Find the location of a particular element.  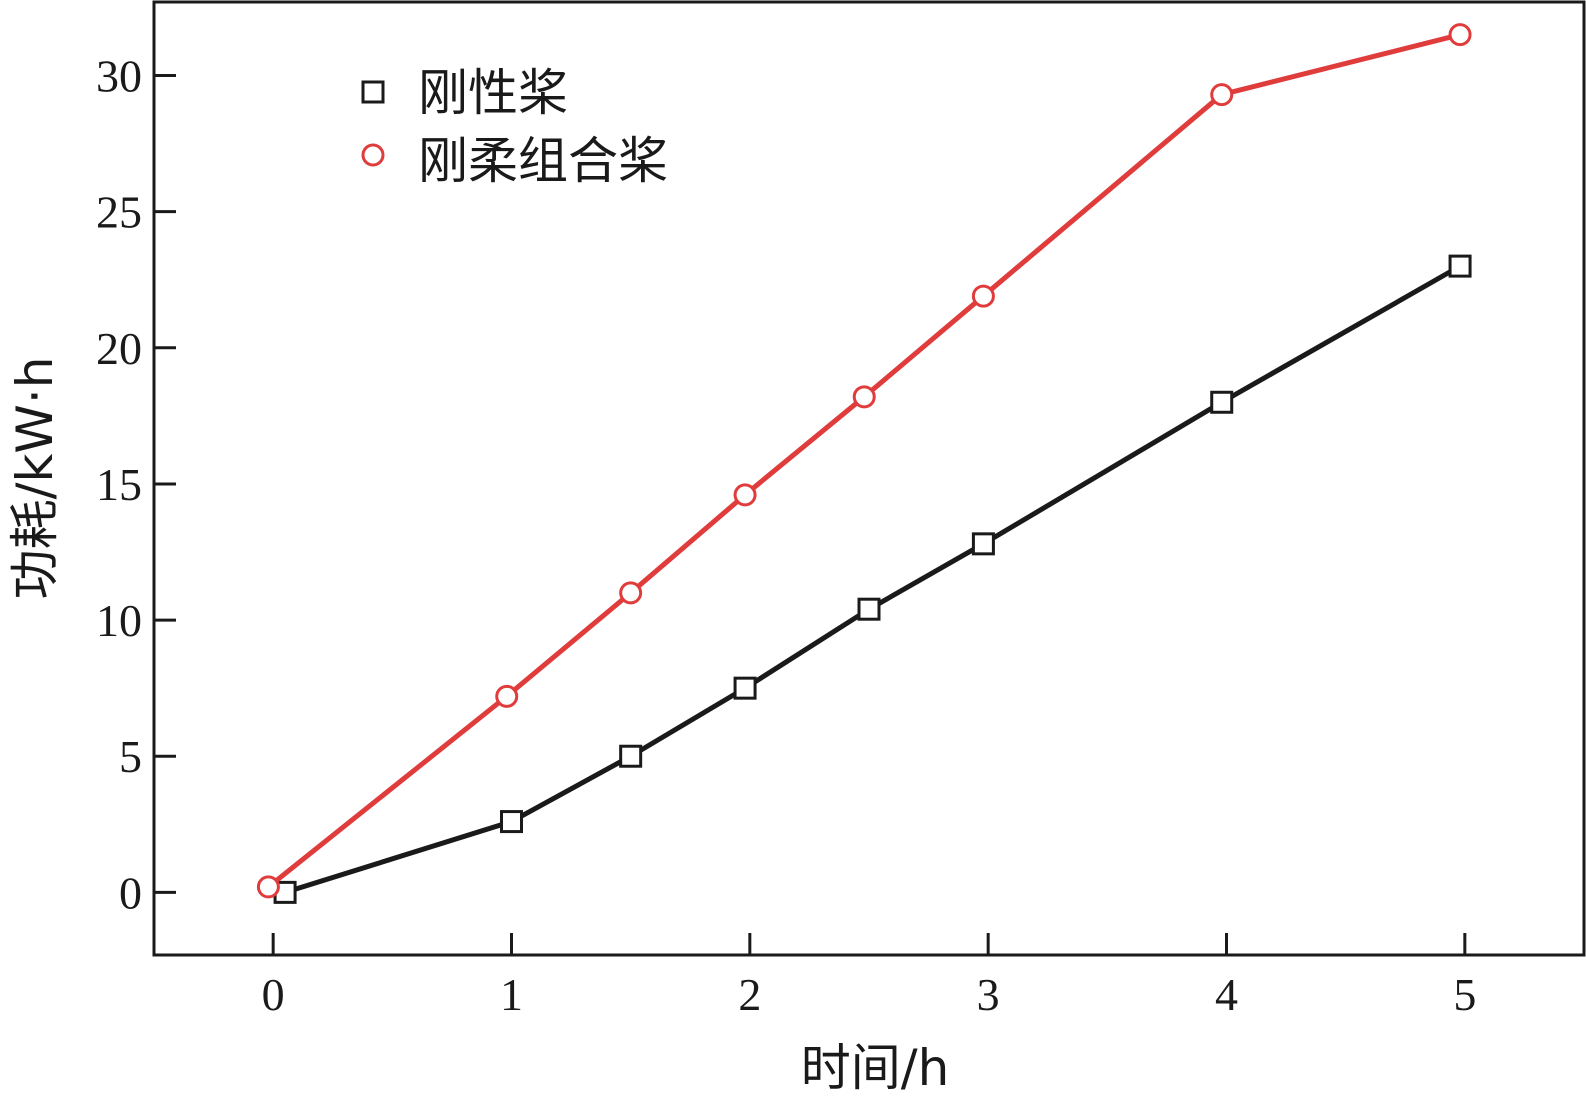

legend-marker-rigid-flexible is located at coordinates (373, 155).